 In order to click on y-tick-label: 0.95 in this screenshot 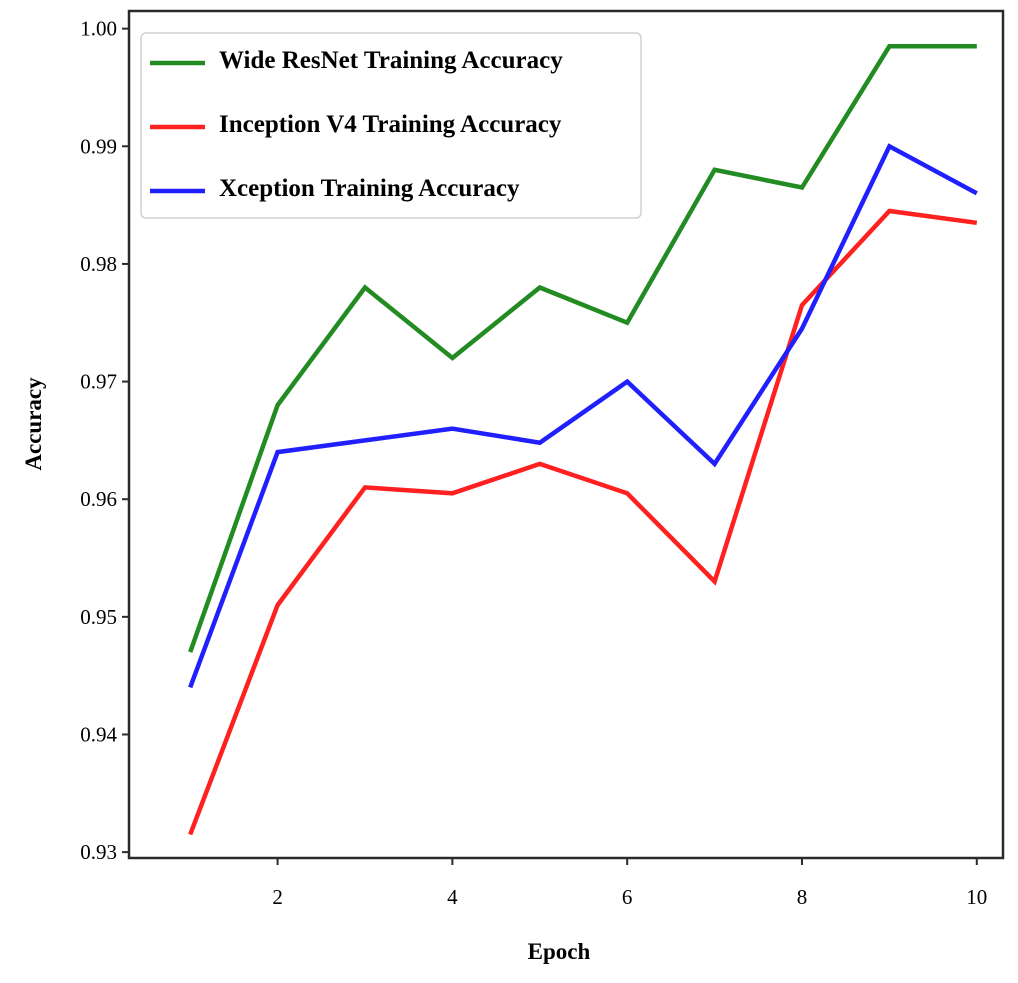, I will do `click(98, 617)`.